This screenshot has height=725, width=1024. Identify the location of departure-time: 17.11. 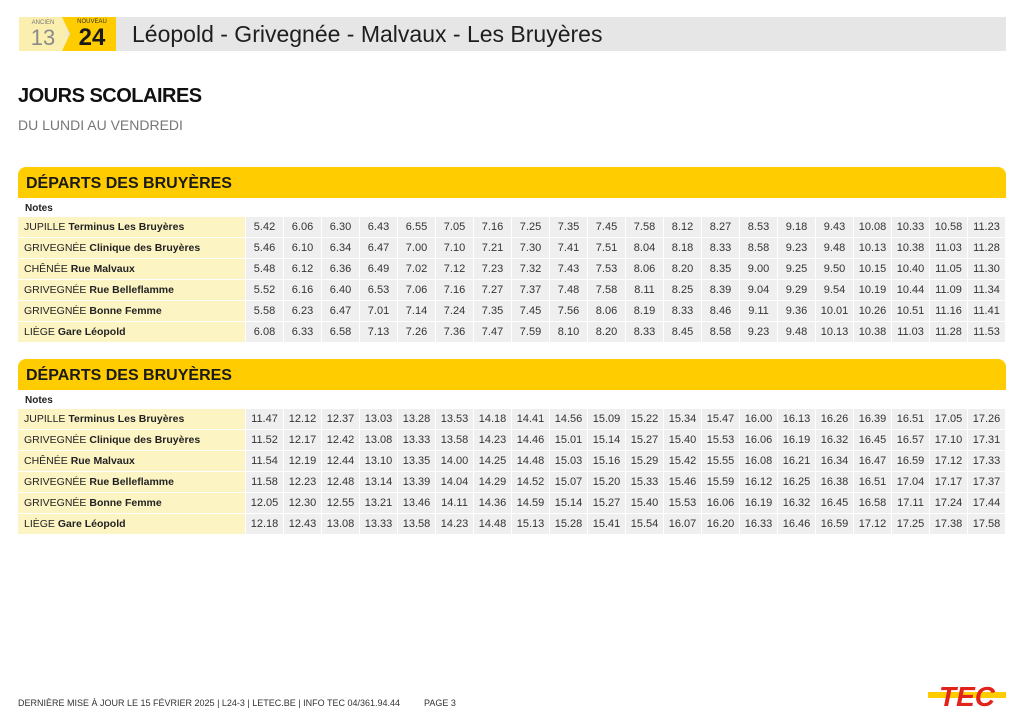
(910, 503).